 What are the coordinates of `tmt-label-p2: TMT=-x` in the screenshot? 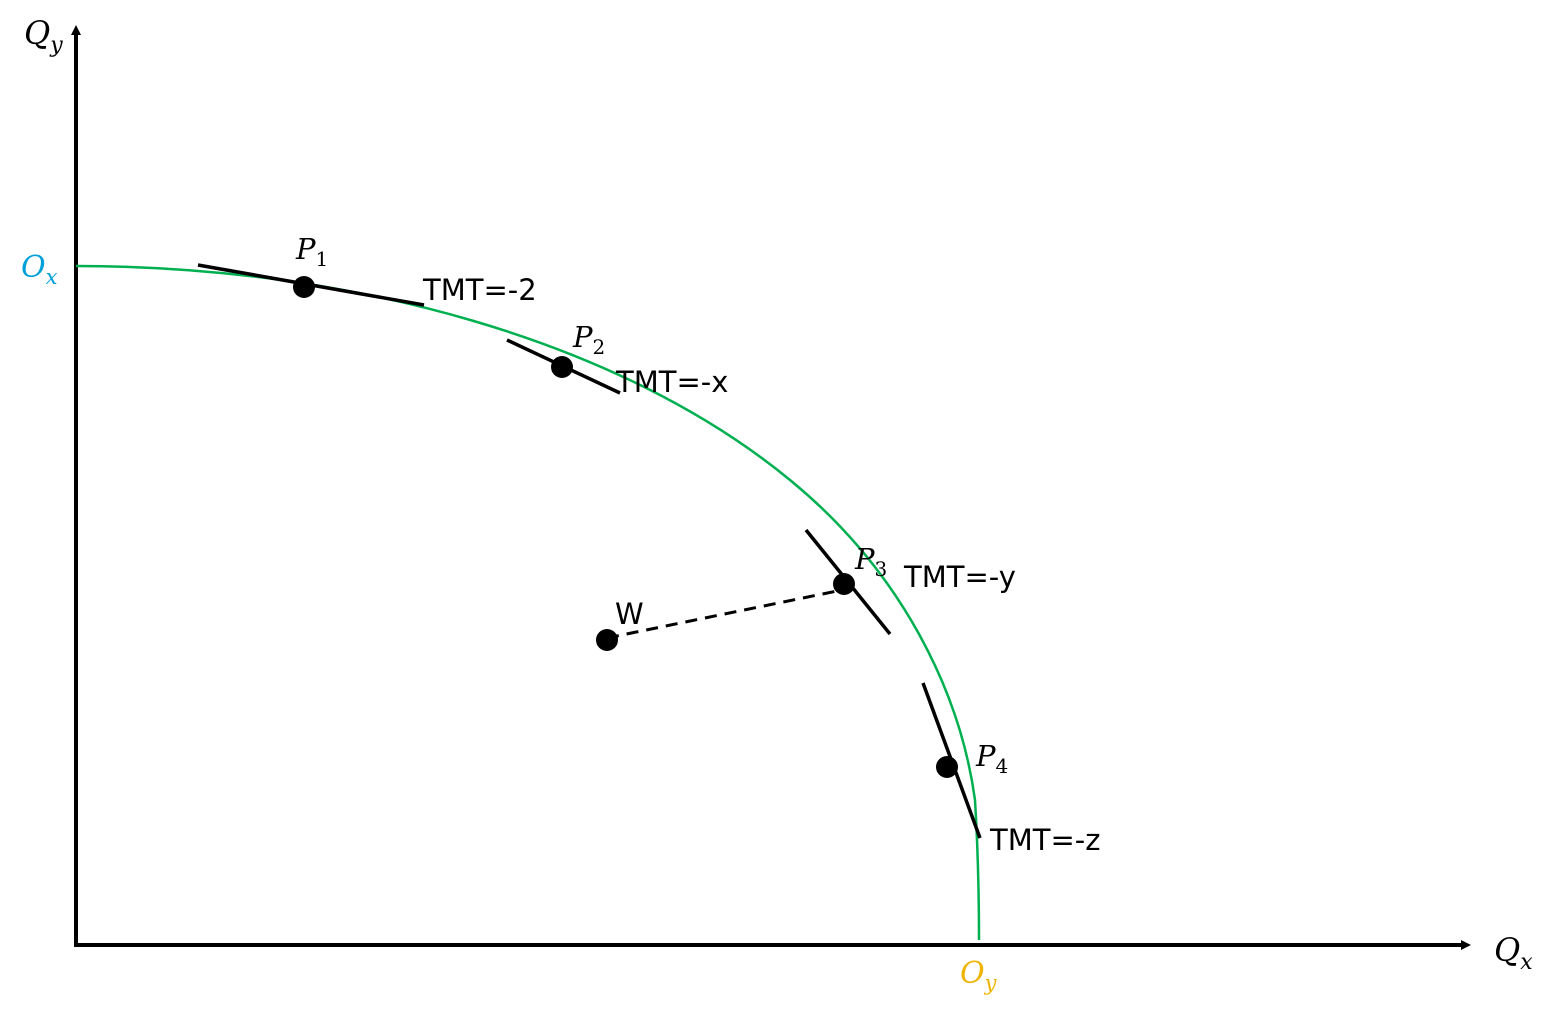 It's located at (671, 382).